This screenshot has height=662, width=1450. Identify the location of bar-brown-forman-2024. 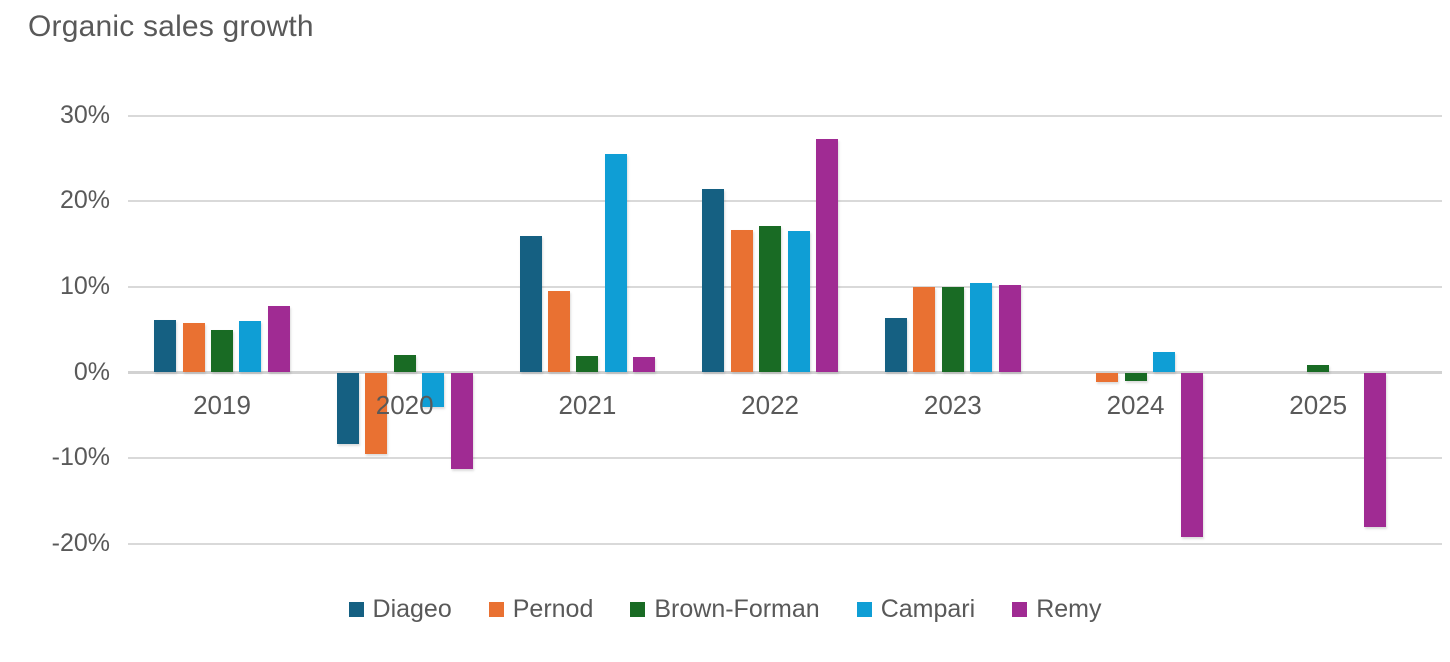
(1135, 377).